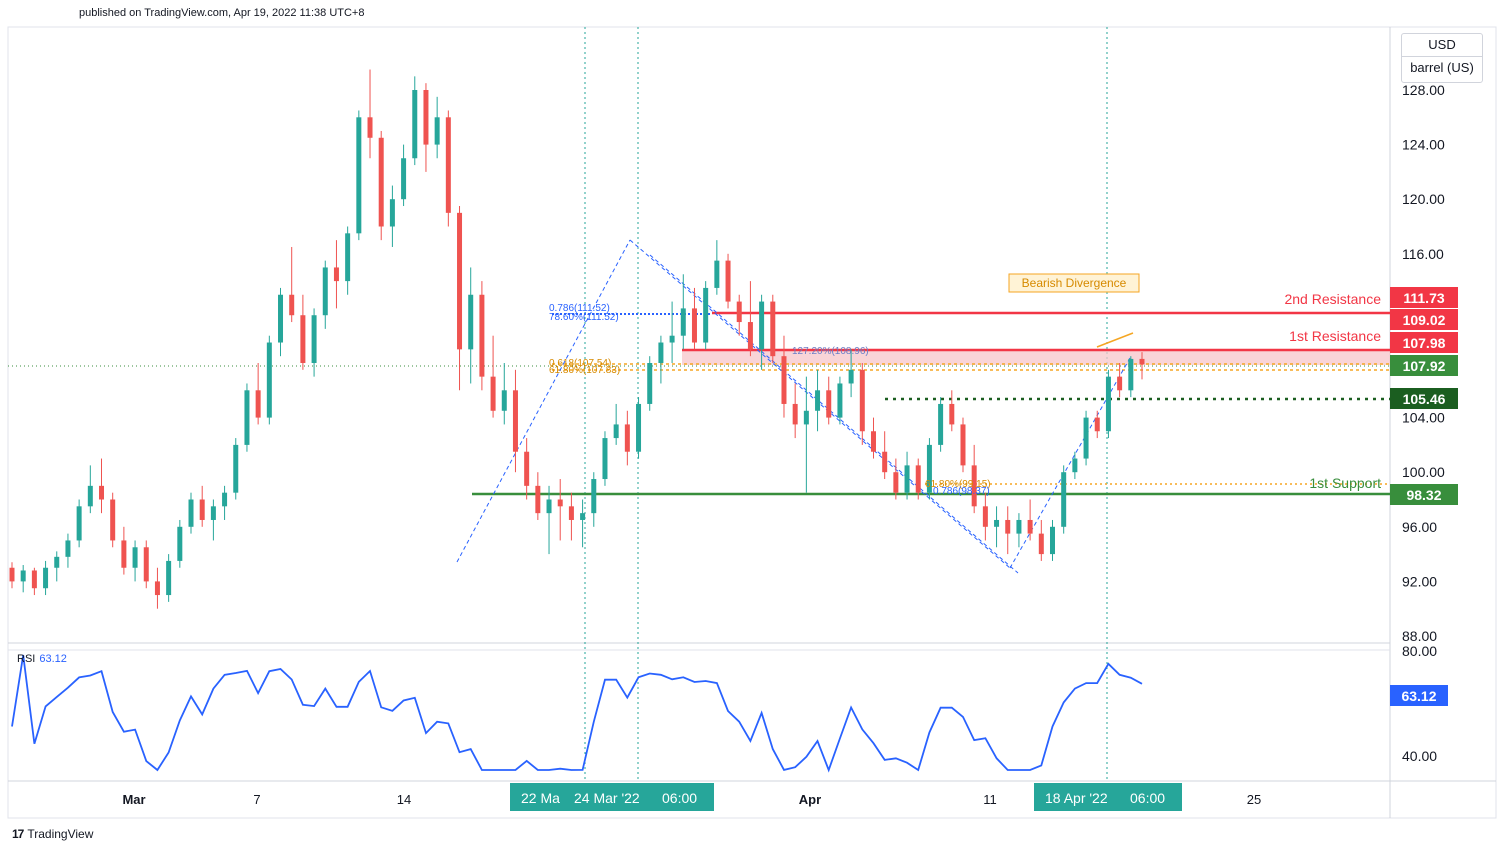 The width and height of the screenshot is (1503, 853). I want to click on currency-measure: barrel (US), so click(1442, 67).